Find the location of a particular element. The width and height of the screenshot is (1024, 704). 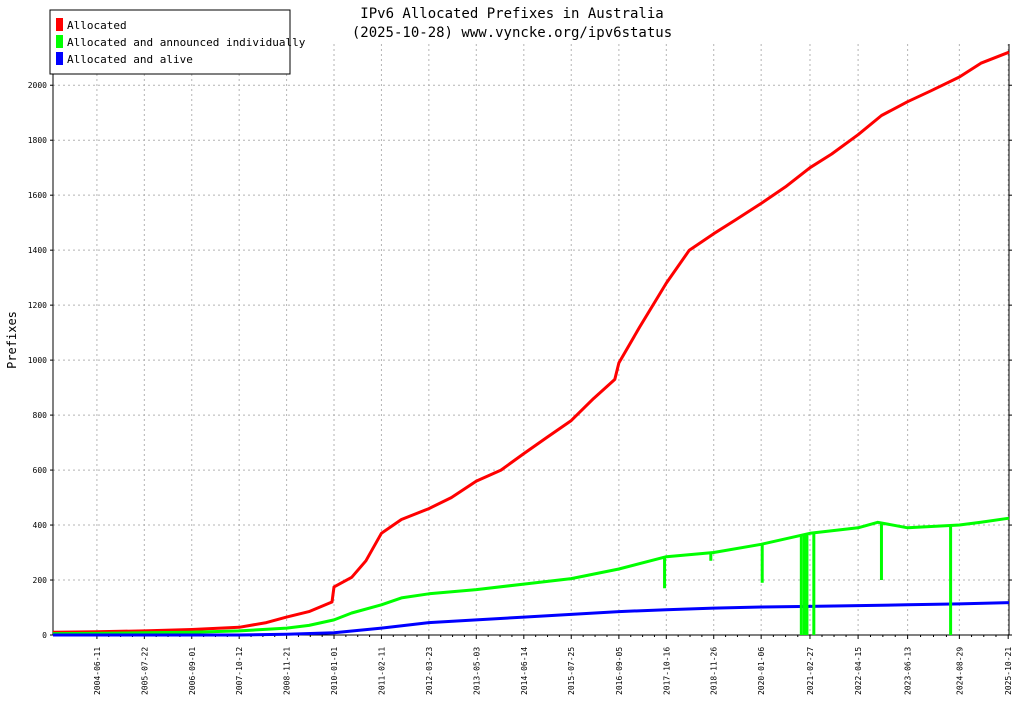

legend-label: Allocated and alive is located at coordinates (130, 59).